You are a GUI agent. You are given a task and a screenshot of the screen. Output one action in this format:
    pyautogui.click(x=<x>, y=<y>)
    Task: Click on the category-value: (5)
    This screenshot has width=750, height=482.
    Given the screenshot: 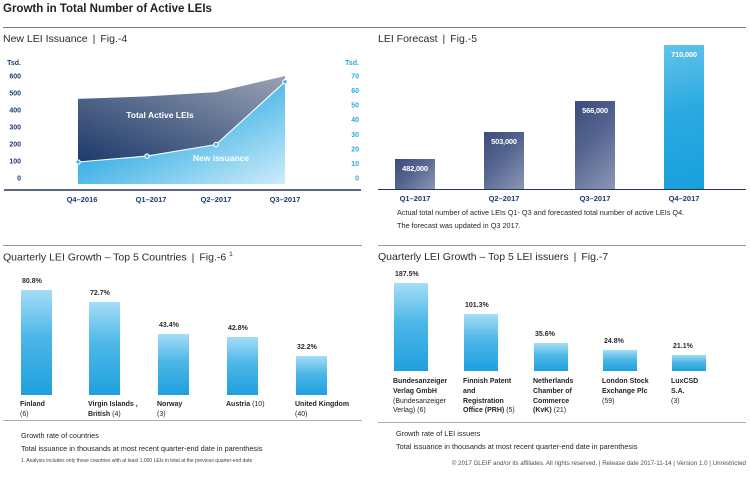 What is the action you would take?
    pyautogui.click(x=510, y=411)
    